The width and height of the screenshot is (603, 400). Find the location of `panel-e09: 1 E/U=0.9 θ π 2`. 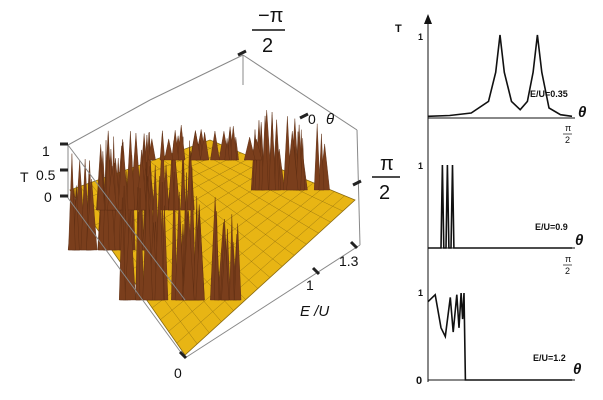

panel-e09: 1 E/U=0.9 θ π 2 is located at coordinates (501, 218).